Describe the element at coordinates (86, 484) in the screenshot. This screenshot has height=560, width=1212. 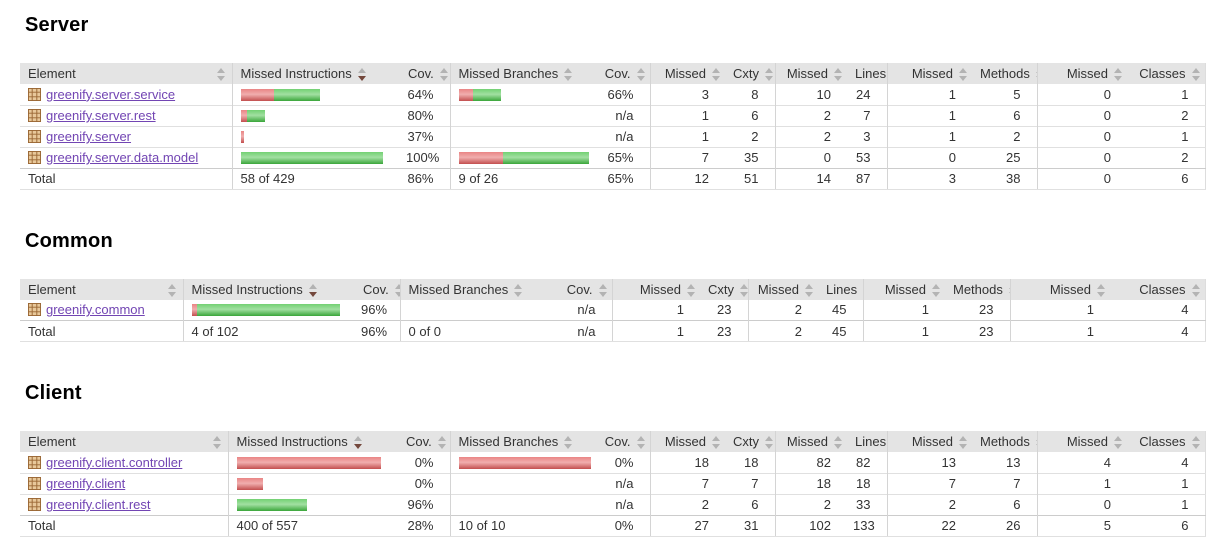
I see `package-link: greenify.client` at that location.